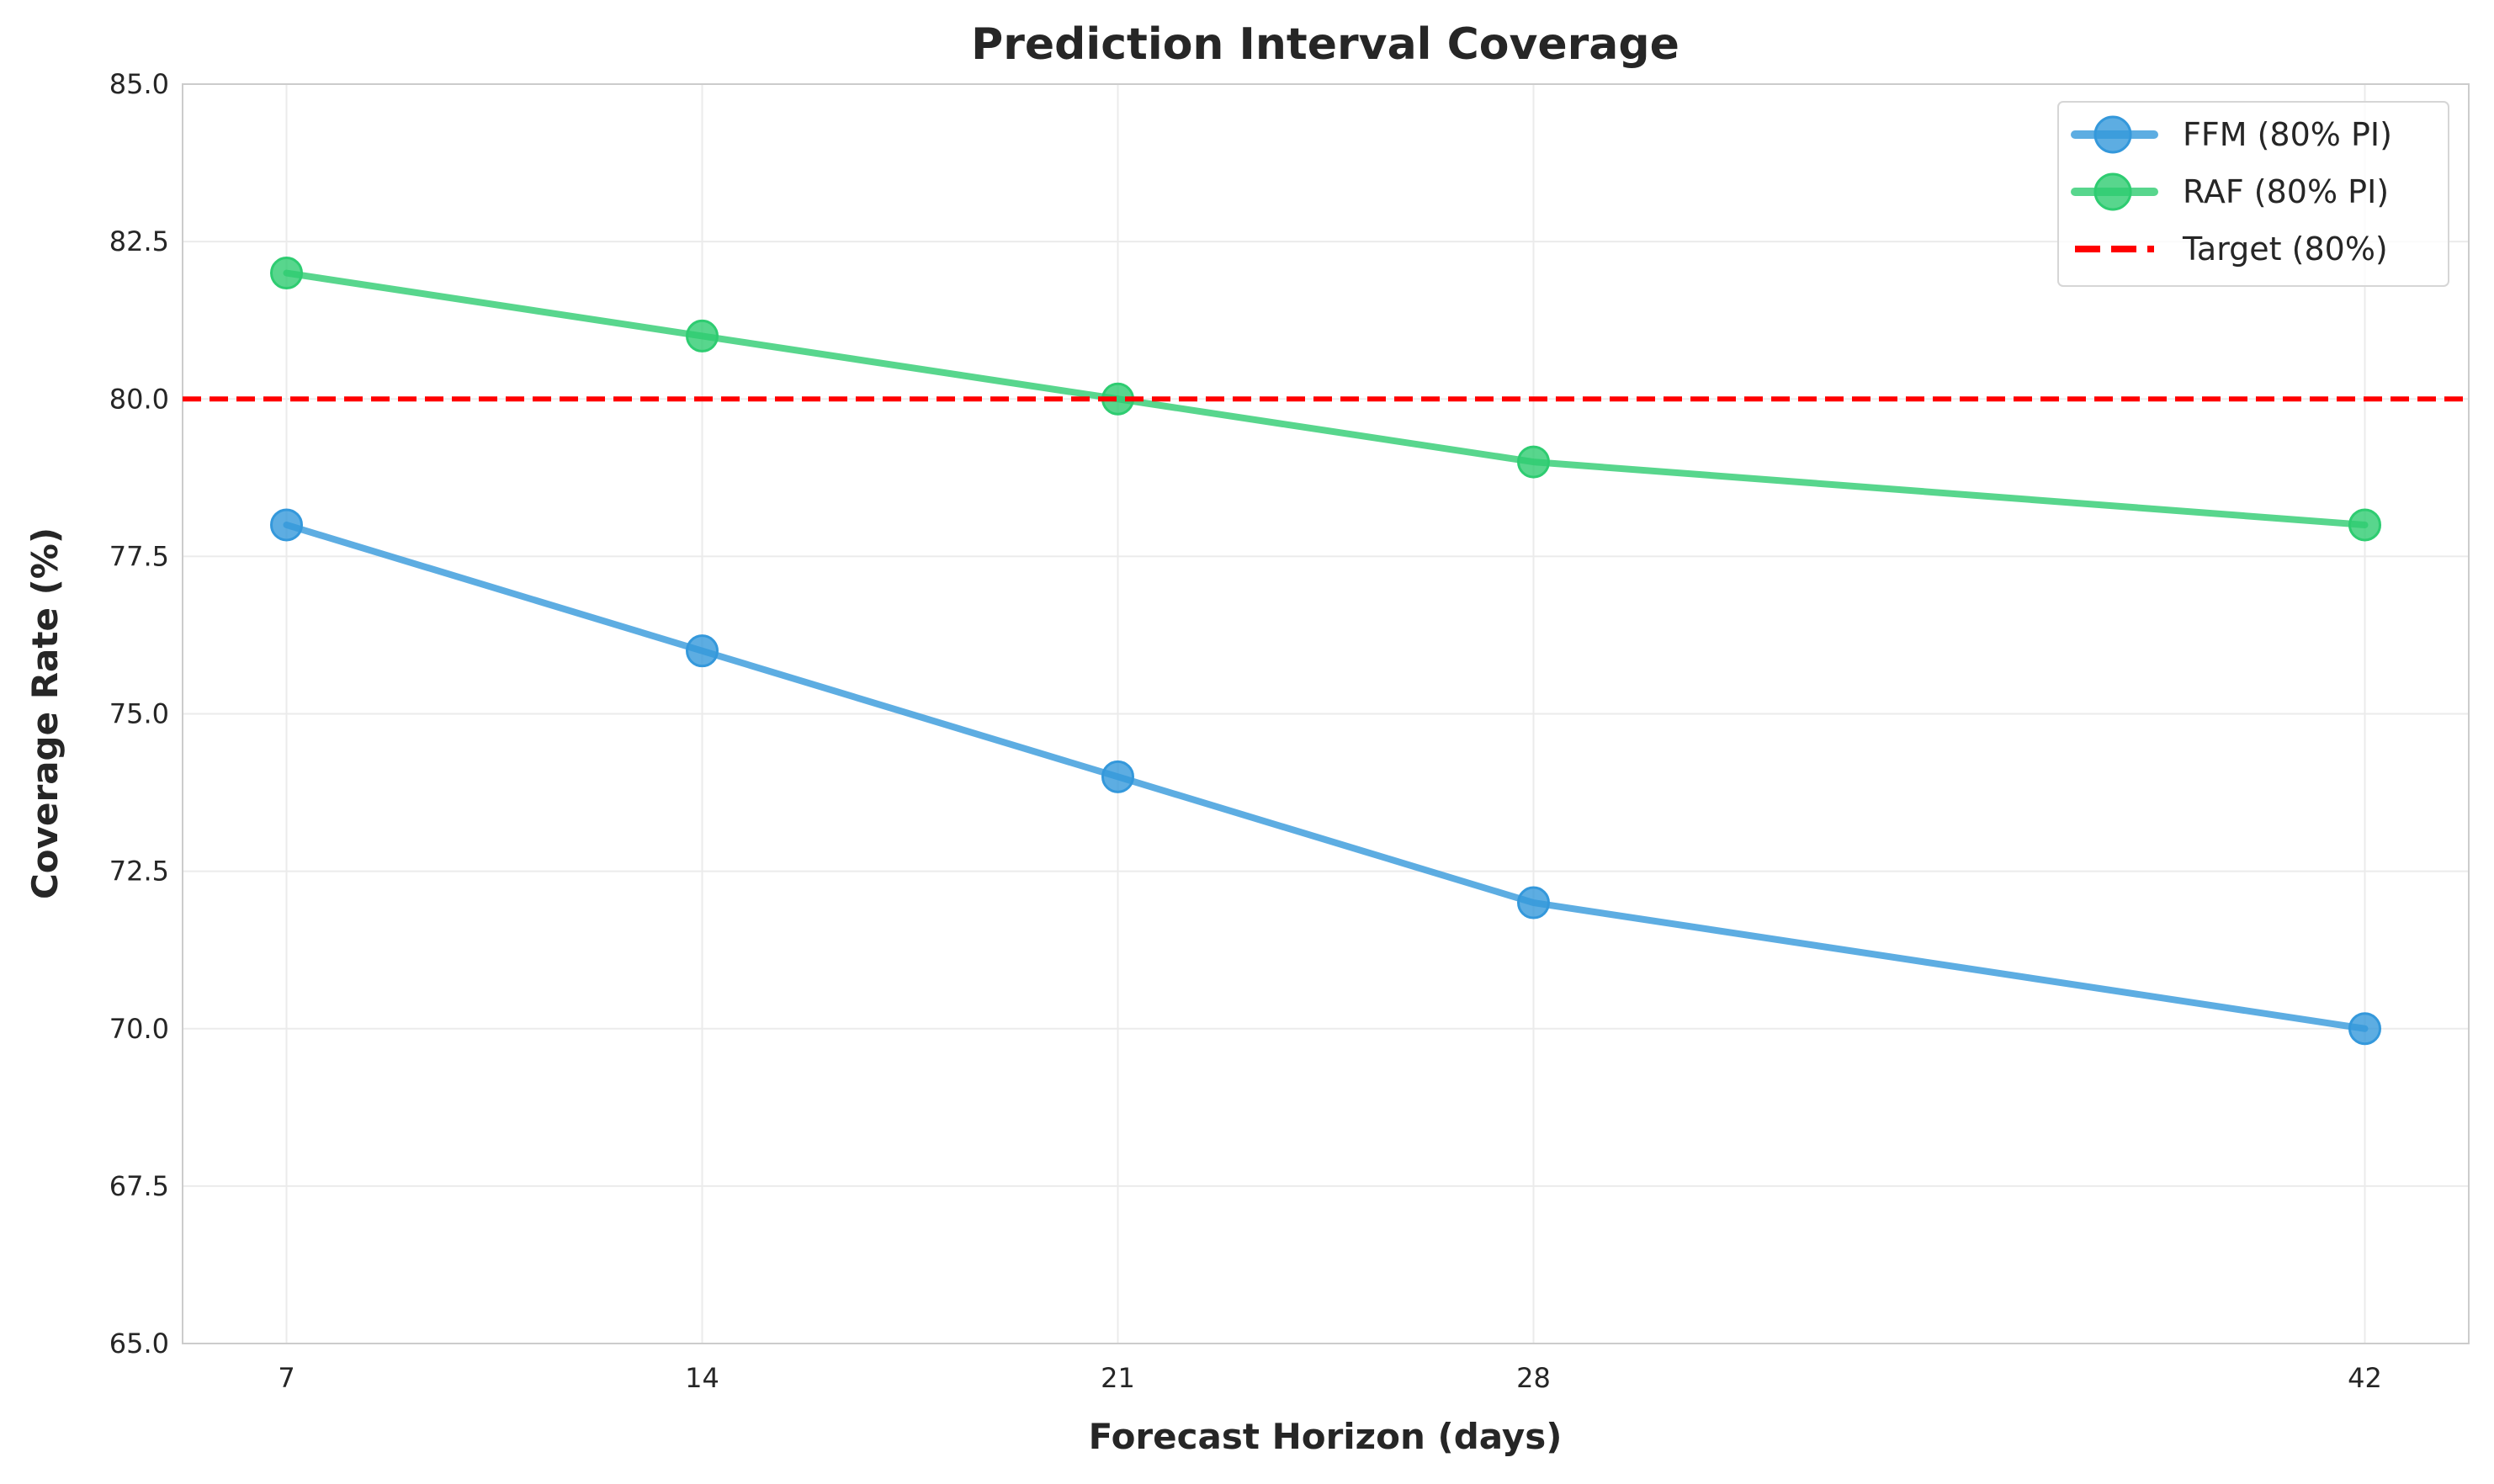  I want to click on legend-box, so click(2253, 194).